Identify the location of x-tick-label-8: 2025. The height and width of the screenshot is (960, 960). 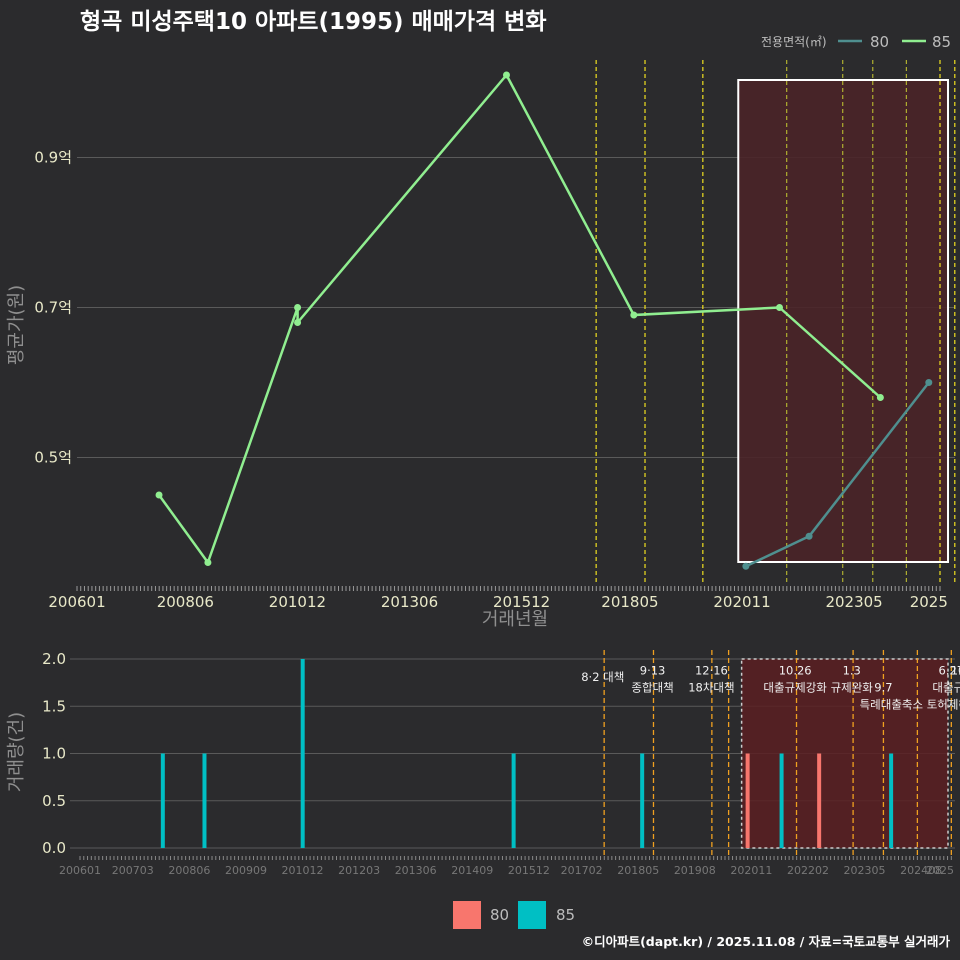
(929, 602).